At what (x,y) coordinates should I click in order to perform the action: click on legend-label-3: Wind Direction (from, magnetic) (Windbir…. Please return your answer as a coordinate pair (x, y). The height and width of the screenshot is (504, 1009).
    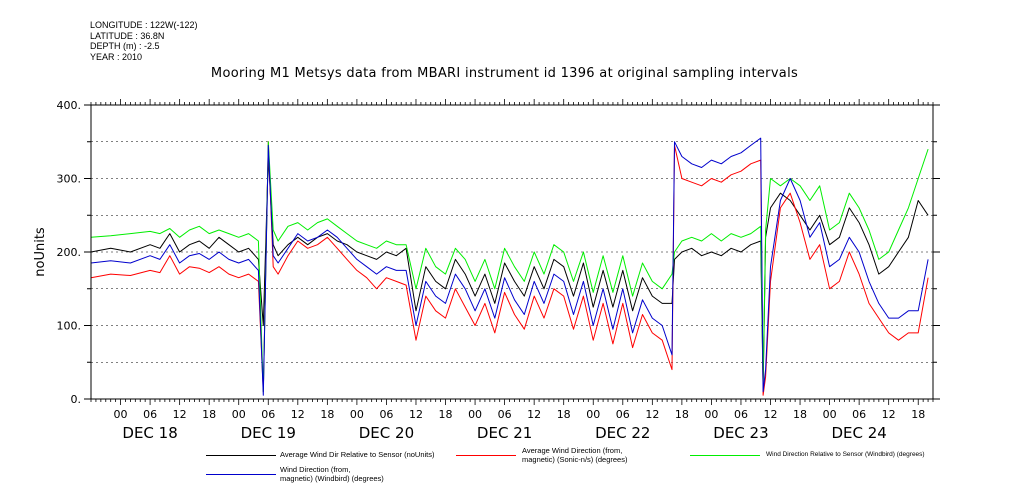
    Looking at the image, I should click on (332, 474).